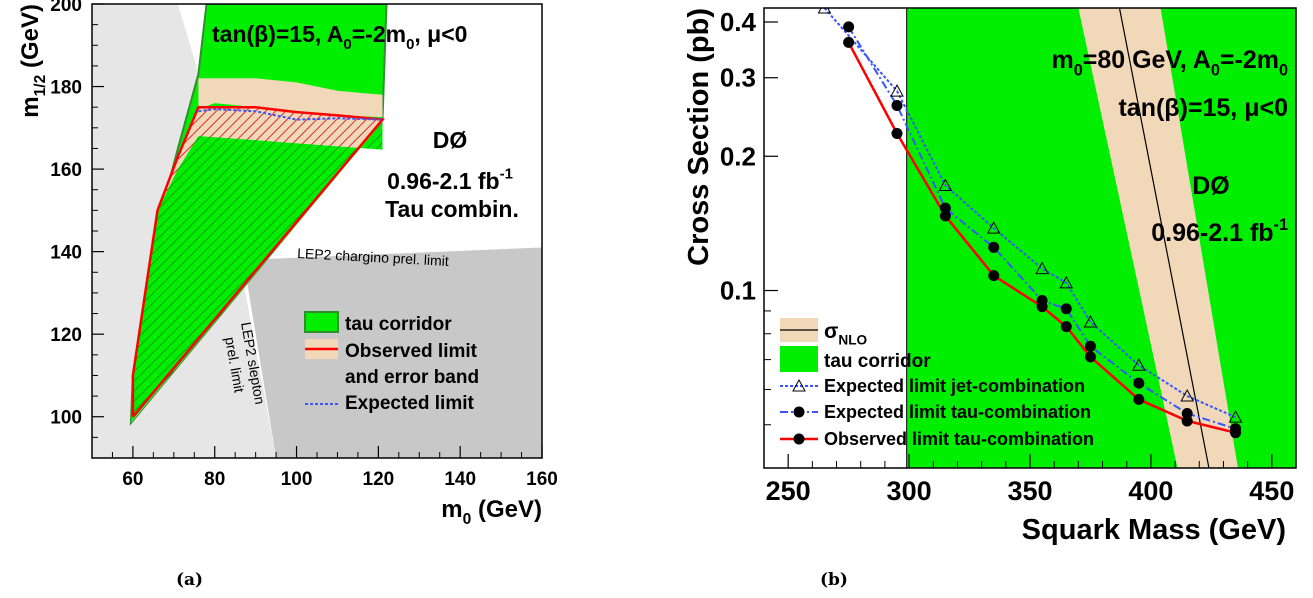  I want to click on x-tick-label-a: 80, so click(214, 479).